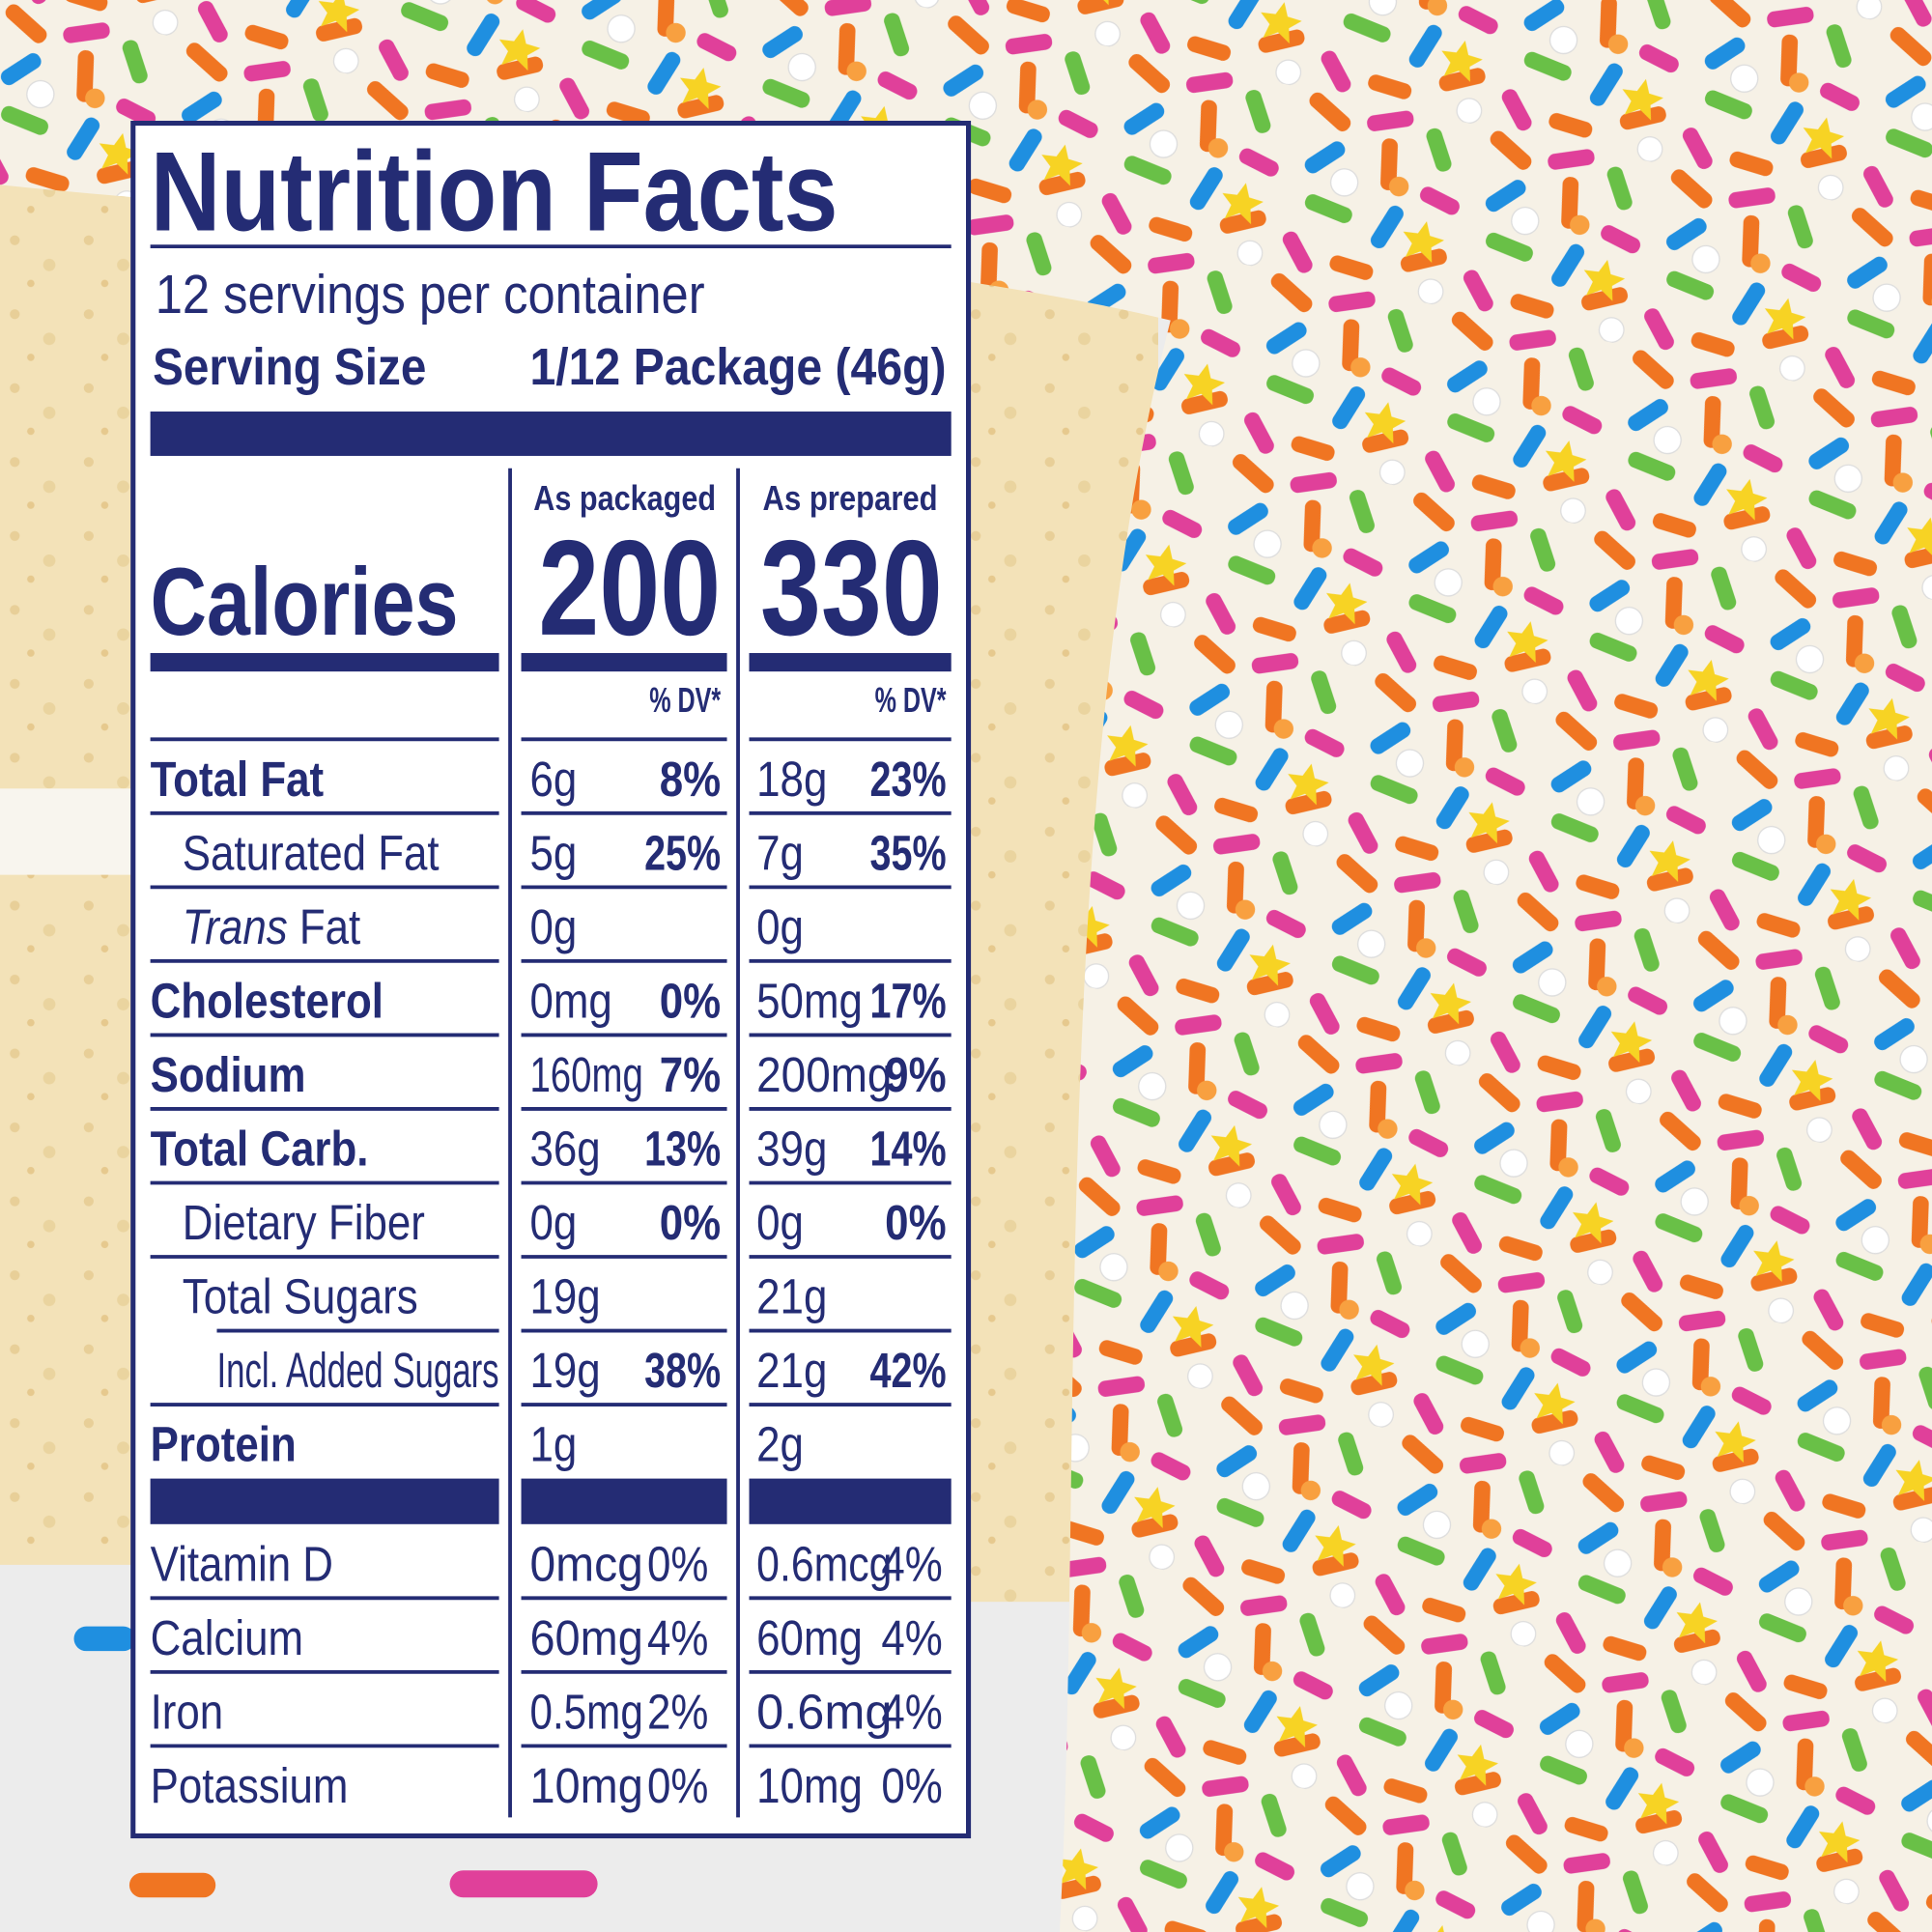  I want to click on amount: 5g, so click(553, 853).